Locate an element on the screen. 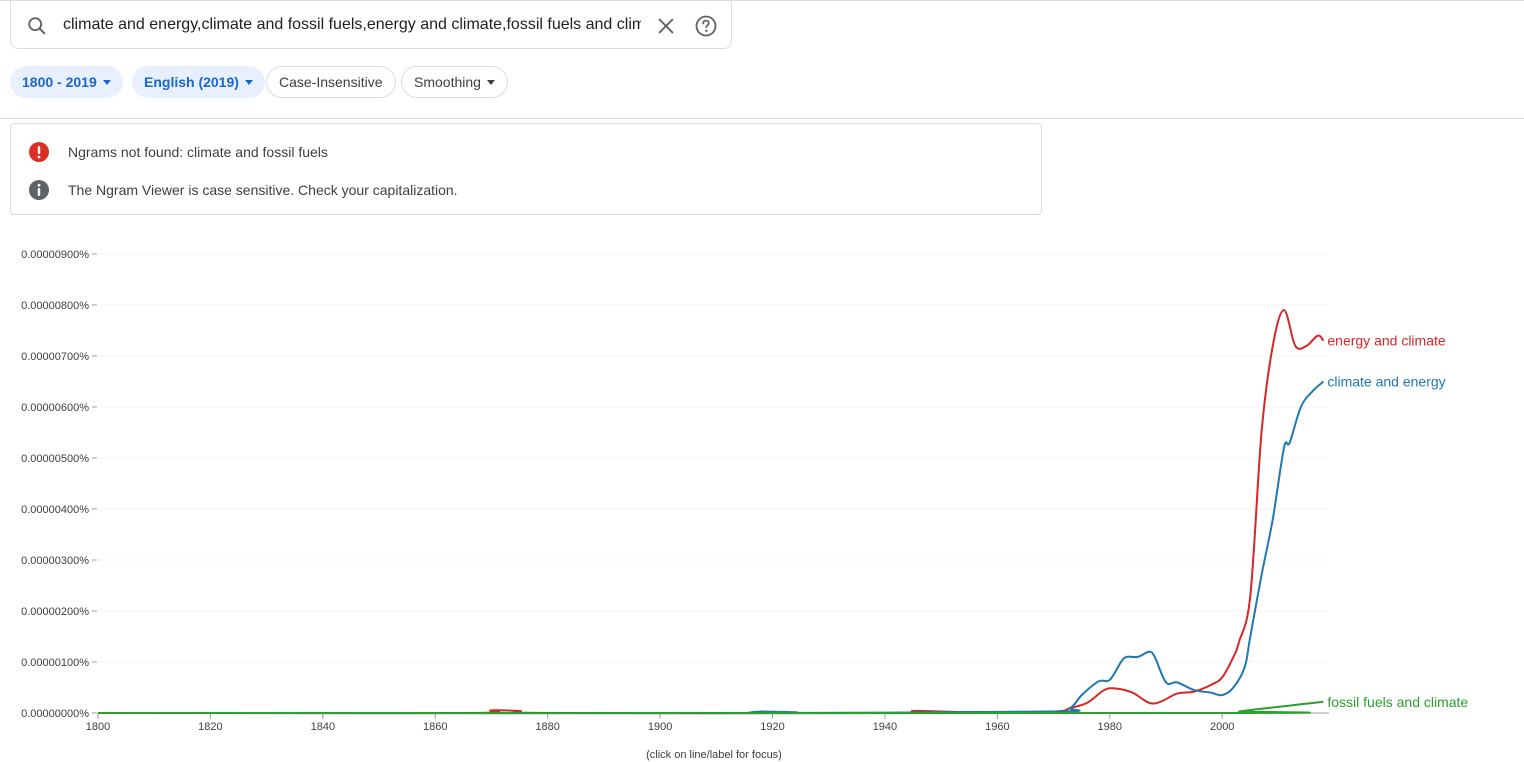 Image resolution: width=1524 pixels, height=762 pixels. x-tick-label: 1880 is located at coordinates (547, 727).